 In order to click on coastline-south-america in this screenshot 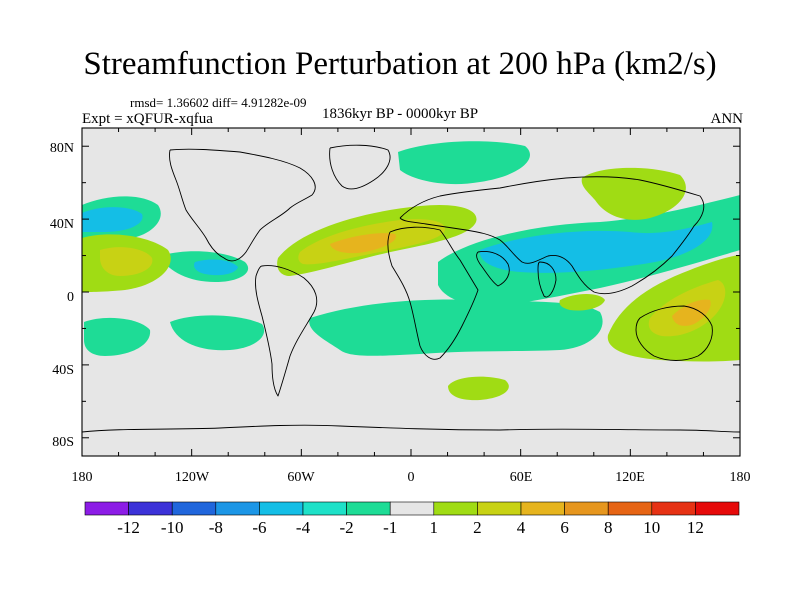, I will do `click(286, 331)`.